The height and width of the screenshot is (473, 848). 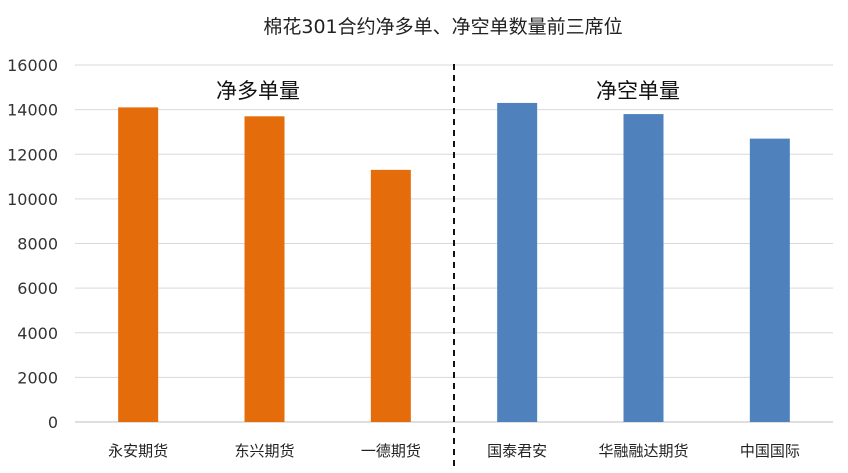 What do you see at coordinates (32, 154) in the screenshot?
I see `y-tick-label: 12000` at bounding box center [32, 154].